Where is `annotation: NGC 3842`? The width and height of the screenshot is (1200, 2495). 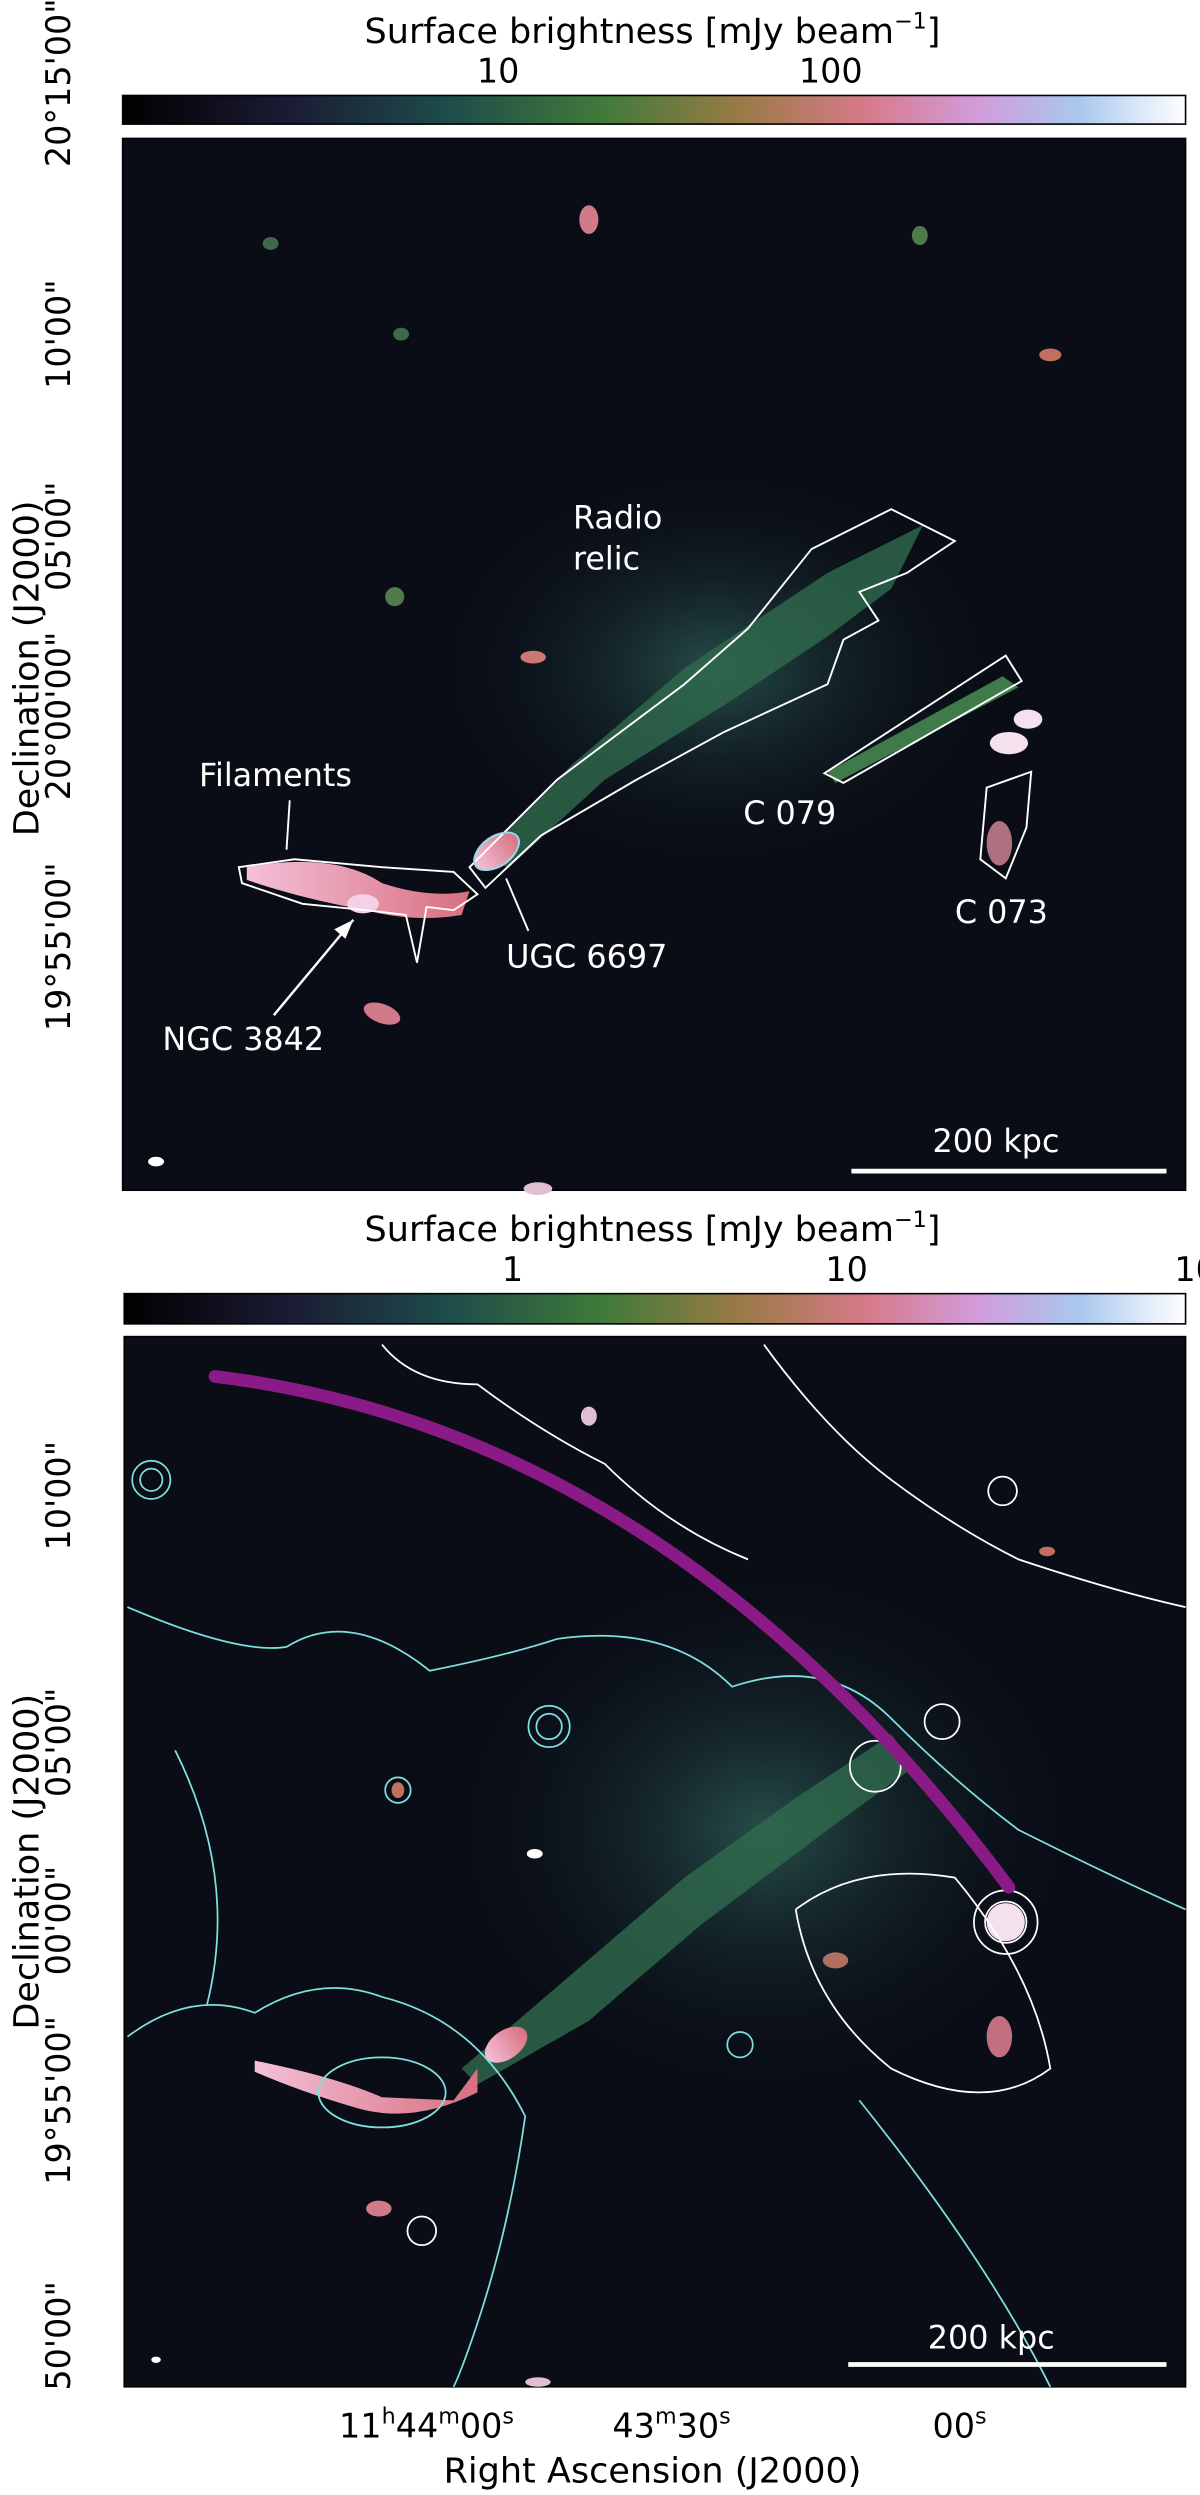 annotation: NGC 3842 is located at coordinates (243, 1039).